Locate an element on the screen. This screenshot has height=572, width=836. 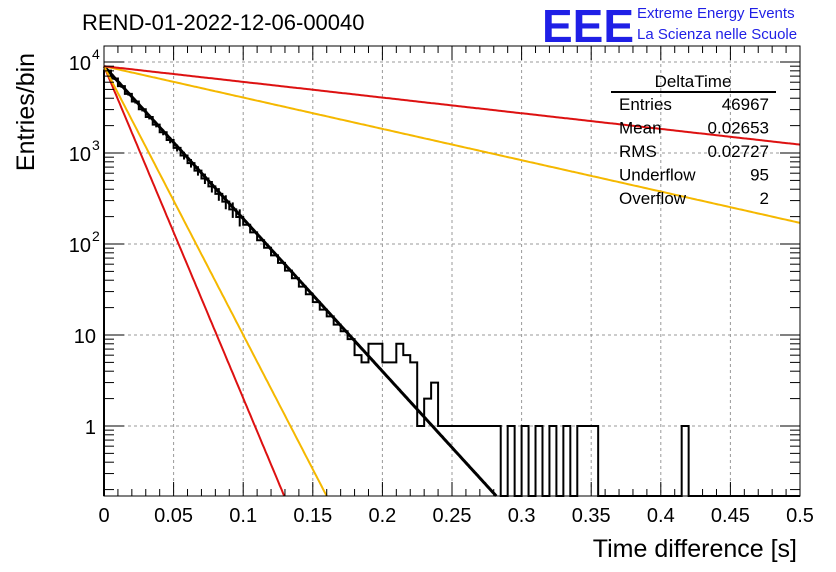
stats-title: DeltaTime is located at coordinates (693, 81).